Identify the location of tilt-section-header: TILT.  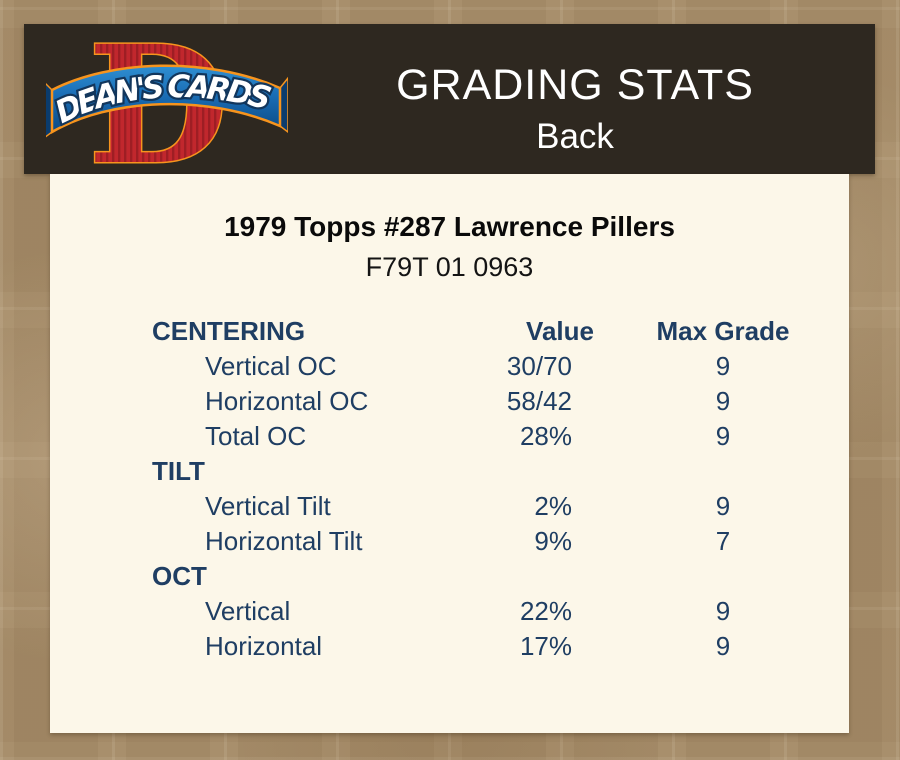
(178, 471).